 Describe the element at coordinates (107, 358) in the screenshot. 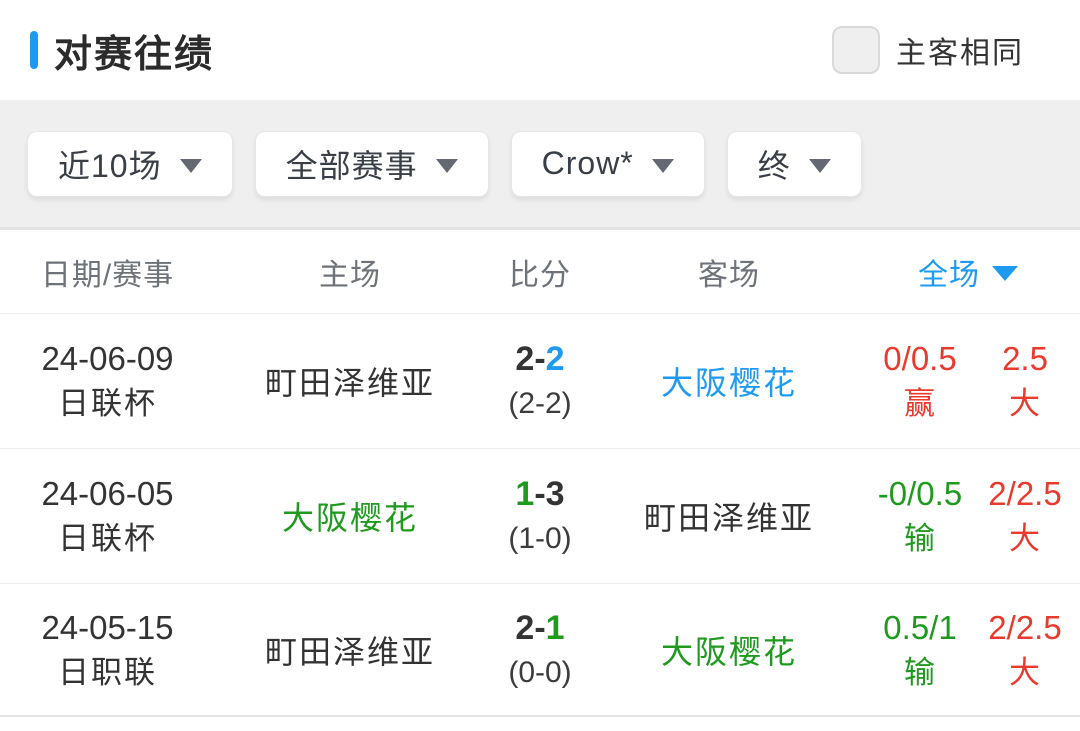

I see `match-date: 24-06-09` at that location.